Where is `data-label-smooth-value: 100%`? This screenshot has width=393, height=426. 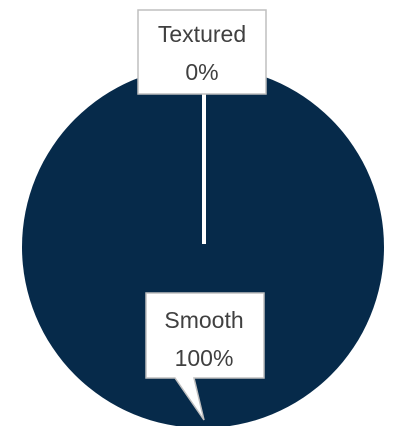 data-label-smooth-value: 100% is located at coordinates (204, 358).